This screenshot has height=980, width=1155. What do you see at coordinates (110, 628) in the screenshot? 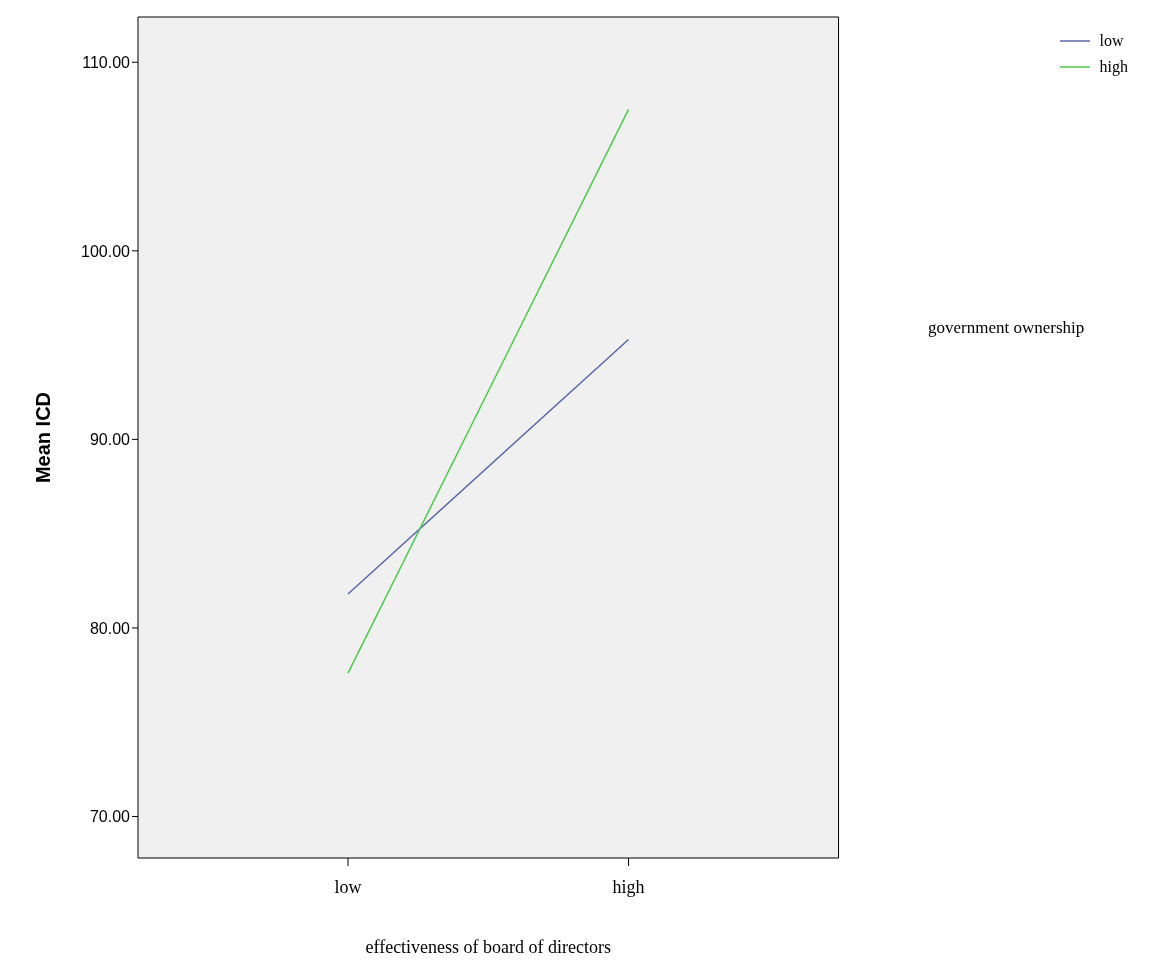
I see `y-tick-label: 80.00` at bounding box center [110, 628].